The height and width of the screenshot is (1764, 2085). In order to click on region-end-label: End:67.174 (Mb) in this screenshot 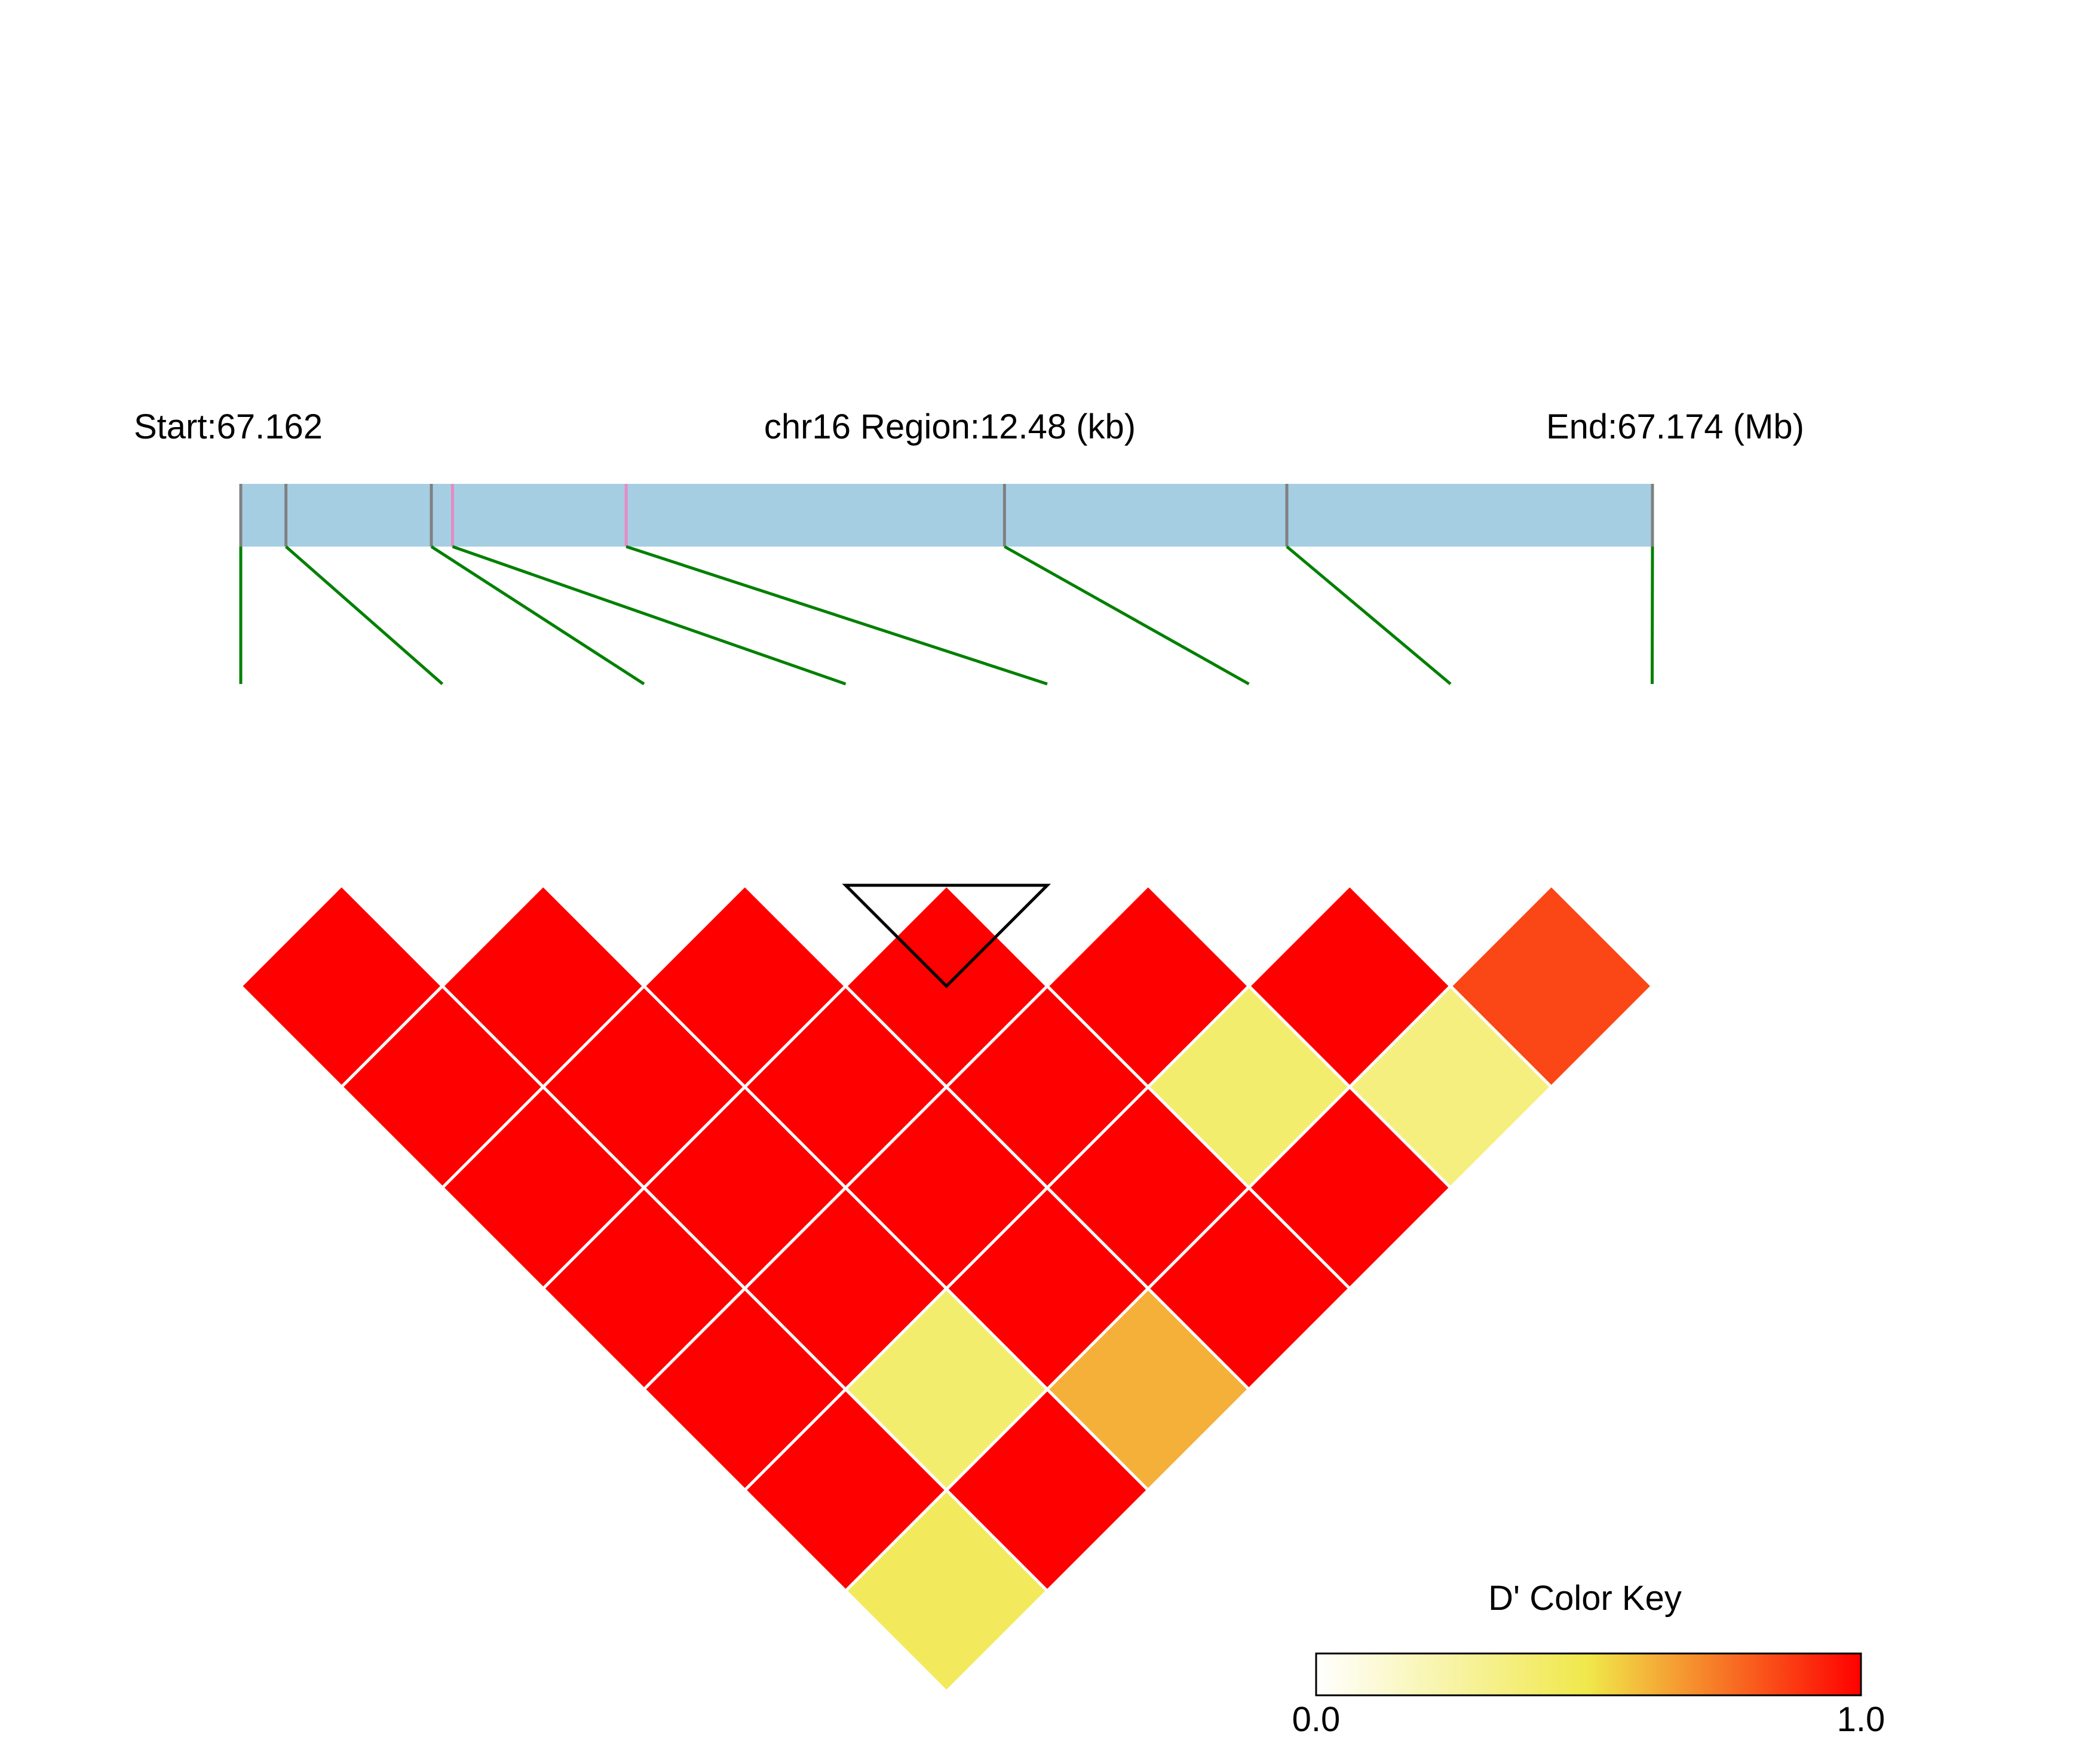, I will do `click(1675, 426)`.